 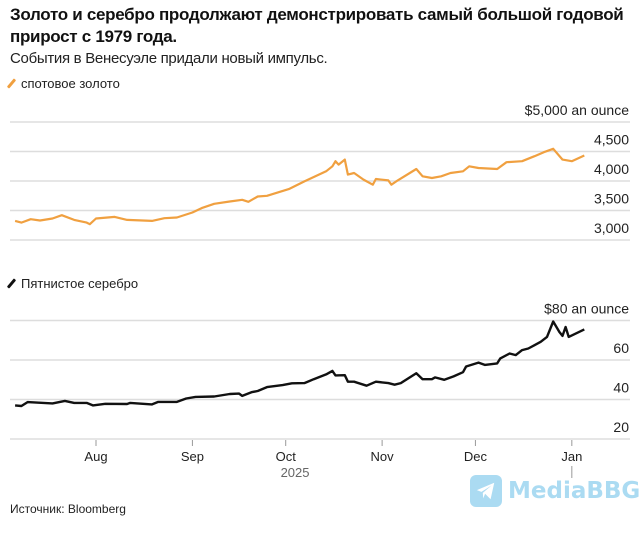 What do you see at coordinates (299, 364) in the screenshot?
I see `series-line-silver` at bounding box center [299, 364].